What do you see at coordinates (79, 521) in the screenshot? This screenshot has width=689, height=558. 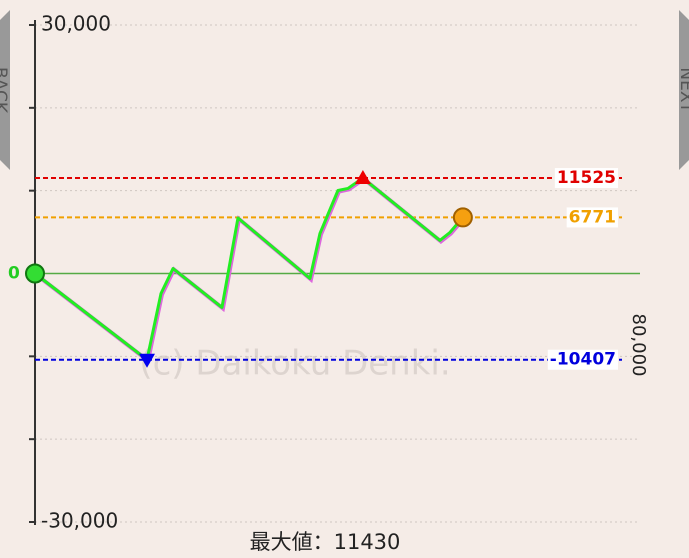 I see `y-tick-label: -30,000` at bounding box center [79, 521].